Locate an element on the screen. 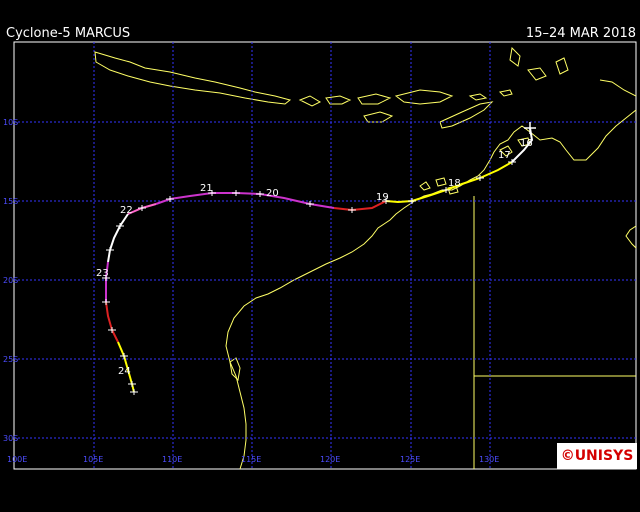 This screenshot has height=512, width=640. lon-label: 100E is located at coordinates (17, 459).